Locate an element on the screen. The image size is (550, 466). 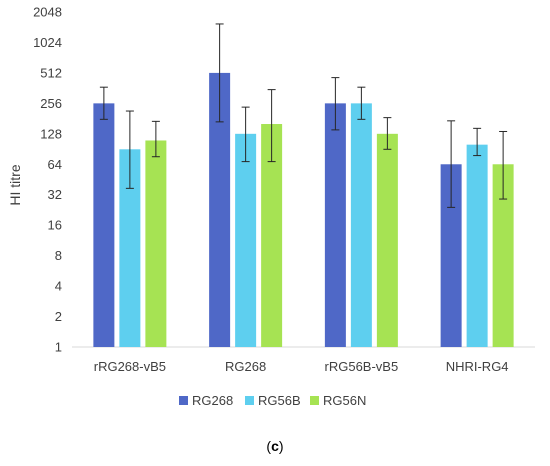
y-tick-label: 64 is located at coordinates (55, 164).